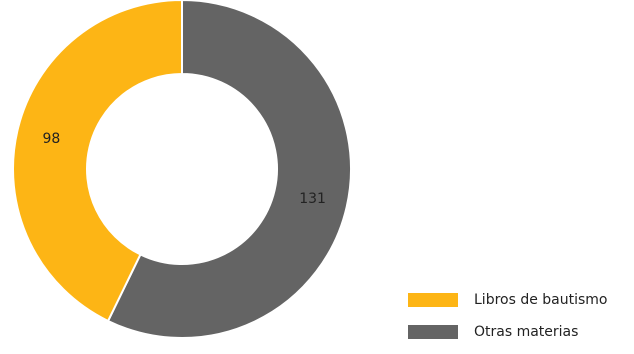 The image size is (634, 354). I want to click on legend: Libros de bautismo Otras materias, so click(518, 322).